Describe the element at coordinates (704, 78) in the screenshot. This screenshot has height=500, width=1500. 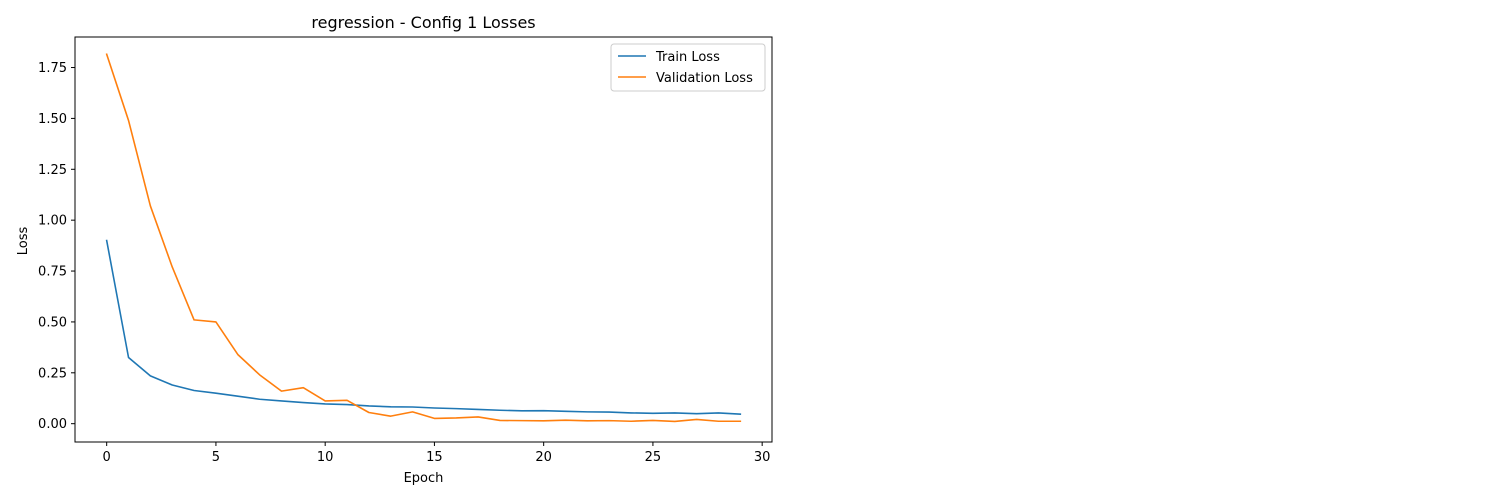
I see `legend-label-validation-loss: Validation Loss` at that location.